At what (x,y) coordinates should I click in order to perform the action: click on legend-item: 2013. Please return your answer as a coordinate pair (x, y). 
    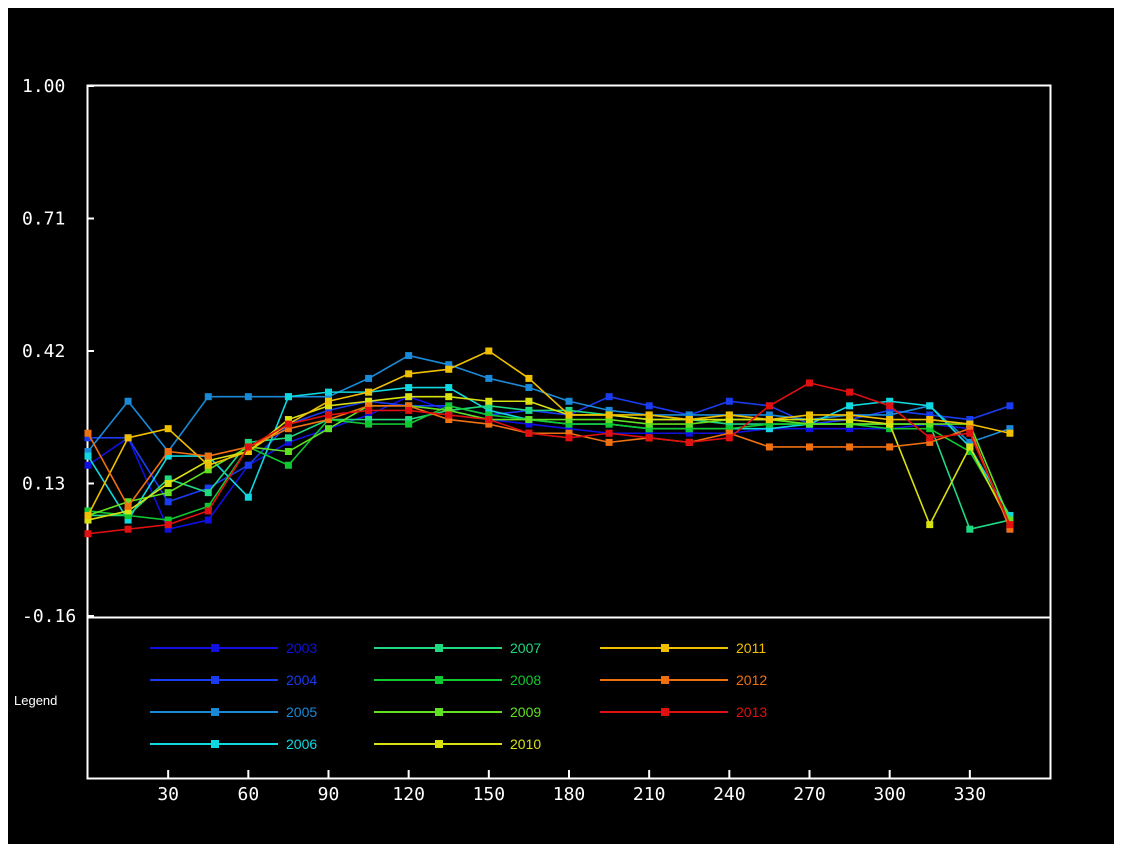
    Looking at the image, I should click on (683, 712).